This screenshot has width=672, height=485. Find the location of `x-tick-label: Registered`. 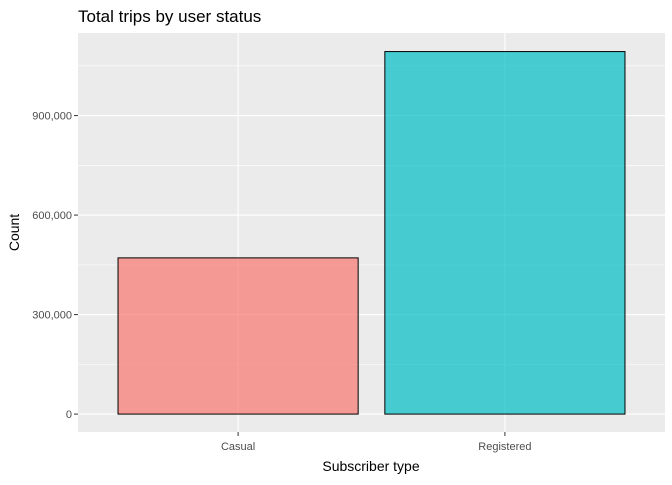

x-tick-label: Registered is located at coordinates (504, 447).